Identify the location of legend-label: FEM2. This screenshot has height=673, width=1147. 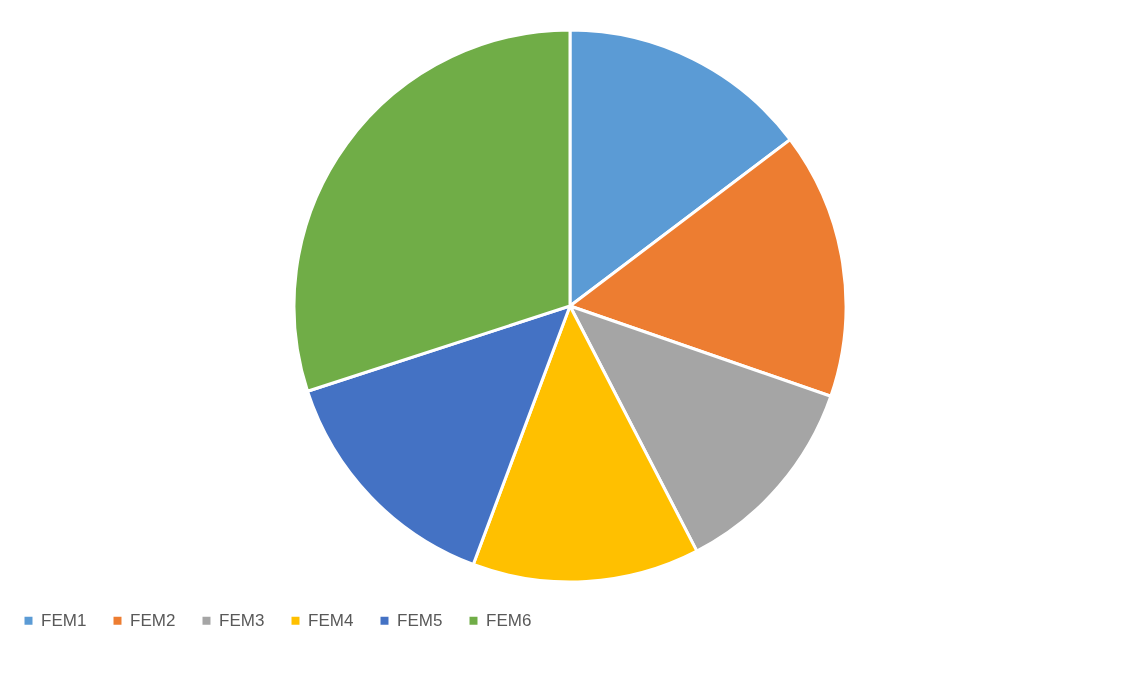
(153, 620).